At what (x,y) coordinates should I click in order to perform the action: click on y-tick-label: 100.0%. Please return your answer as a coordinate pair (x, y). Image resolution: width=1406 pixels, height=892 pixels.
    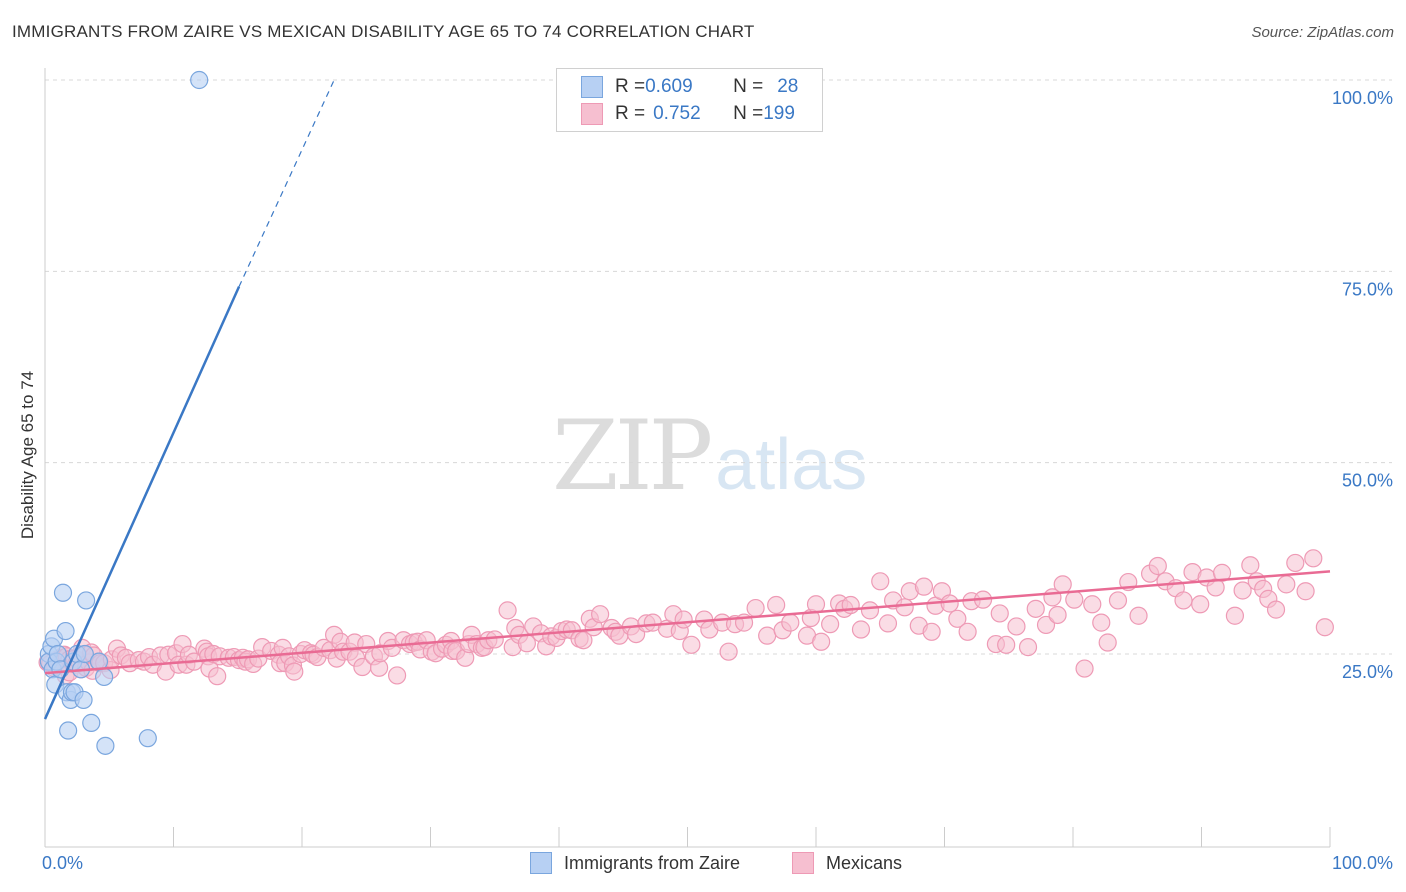
    Looking at the image, I should click on (1362, 98).